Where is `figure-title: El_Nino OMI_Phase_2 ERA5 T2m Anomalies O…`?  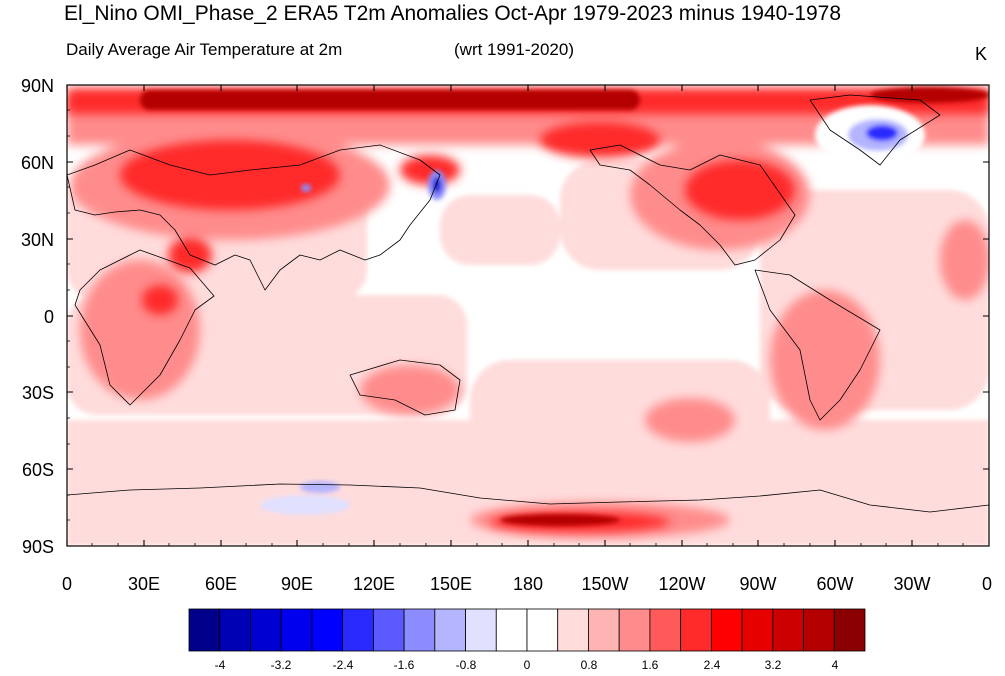
figure-title: El_Nino OMI_Phase_2 ERA5 T2m Anomalies O… is located at coordinates (453, 13).